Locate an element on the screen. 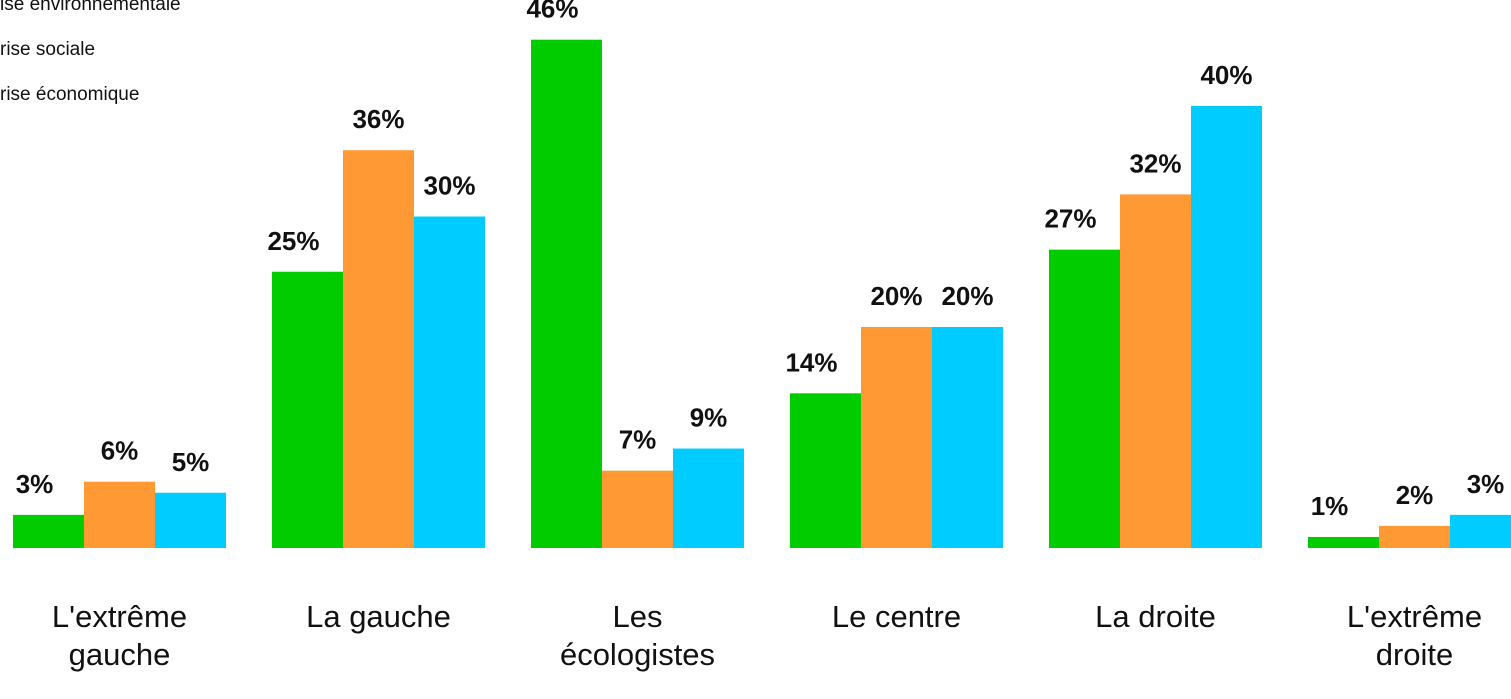 This screenshot has width=1511, height=699. value-label: 5% is located at coordinates (191, 462).